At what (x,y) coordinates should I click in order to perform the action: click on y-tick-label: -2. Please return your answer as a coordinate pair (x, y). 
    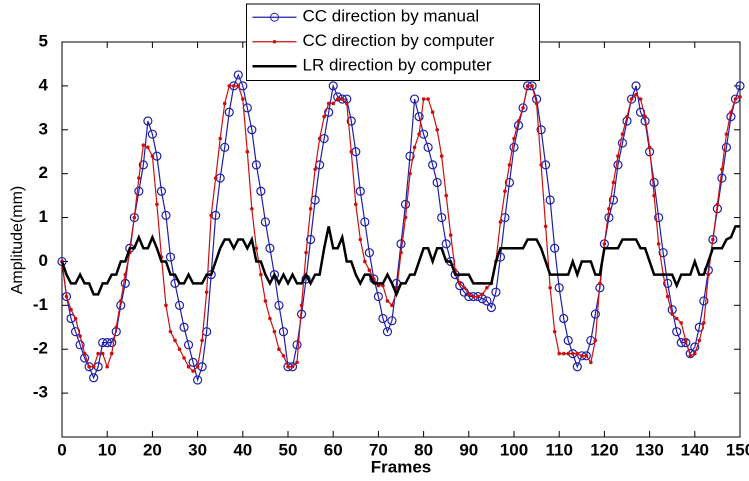
    Looking at the image, I should click on (40, 348).